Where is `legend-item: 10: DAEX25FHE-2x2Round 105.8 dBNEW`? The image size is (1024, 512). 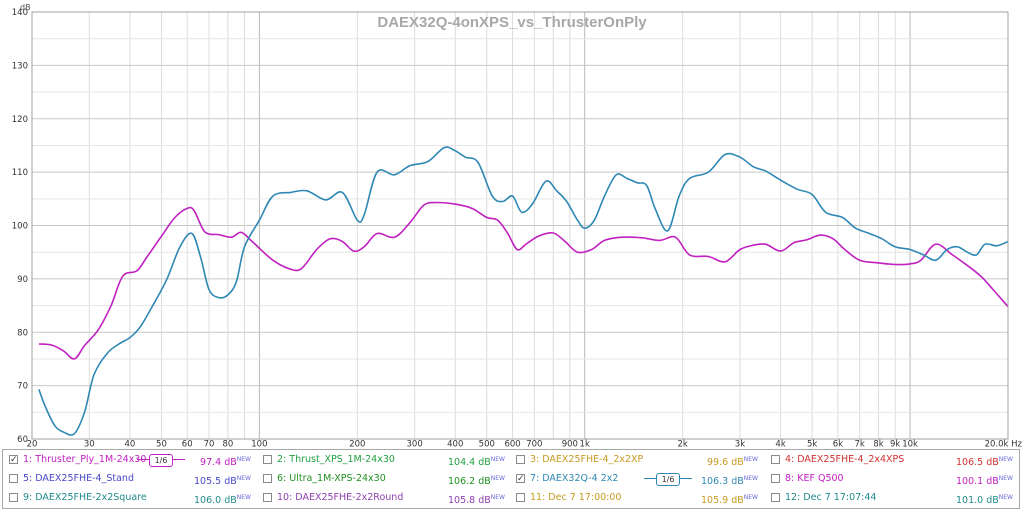
legend-item: 10: DAEX25FHE-2x2Round 105.8 dBNEW is located at coordinates (385, 498).